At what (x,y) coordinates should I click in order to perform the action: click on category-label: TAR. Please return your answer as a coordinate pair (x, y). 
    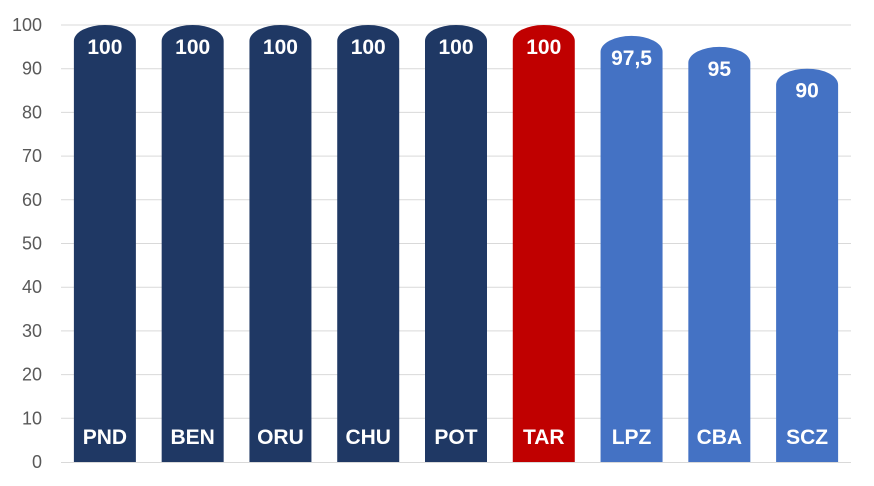
    Looking at the image, I should click on (544, 437).